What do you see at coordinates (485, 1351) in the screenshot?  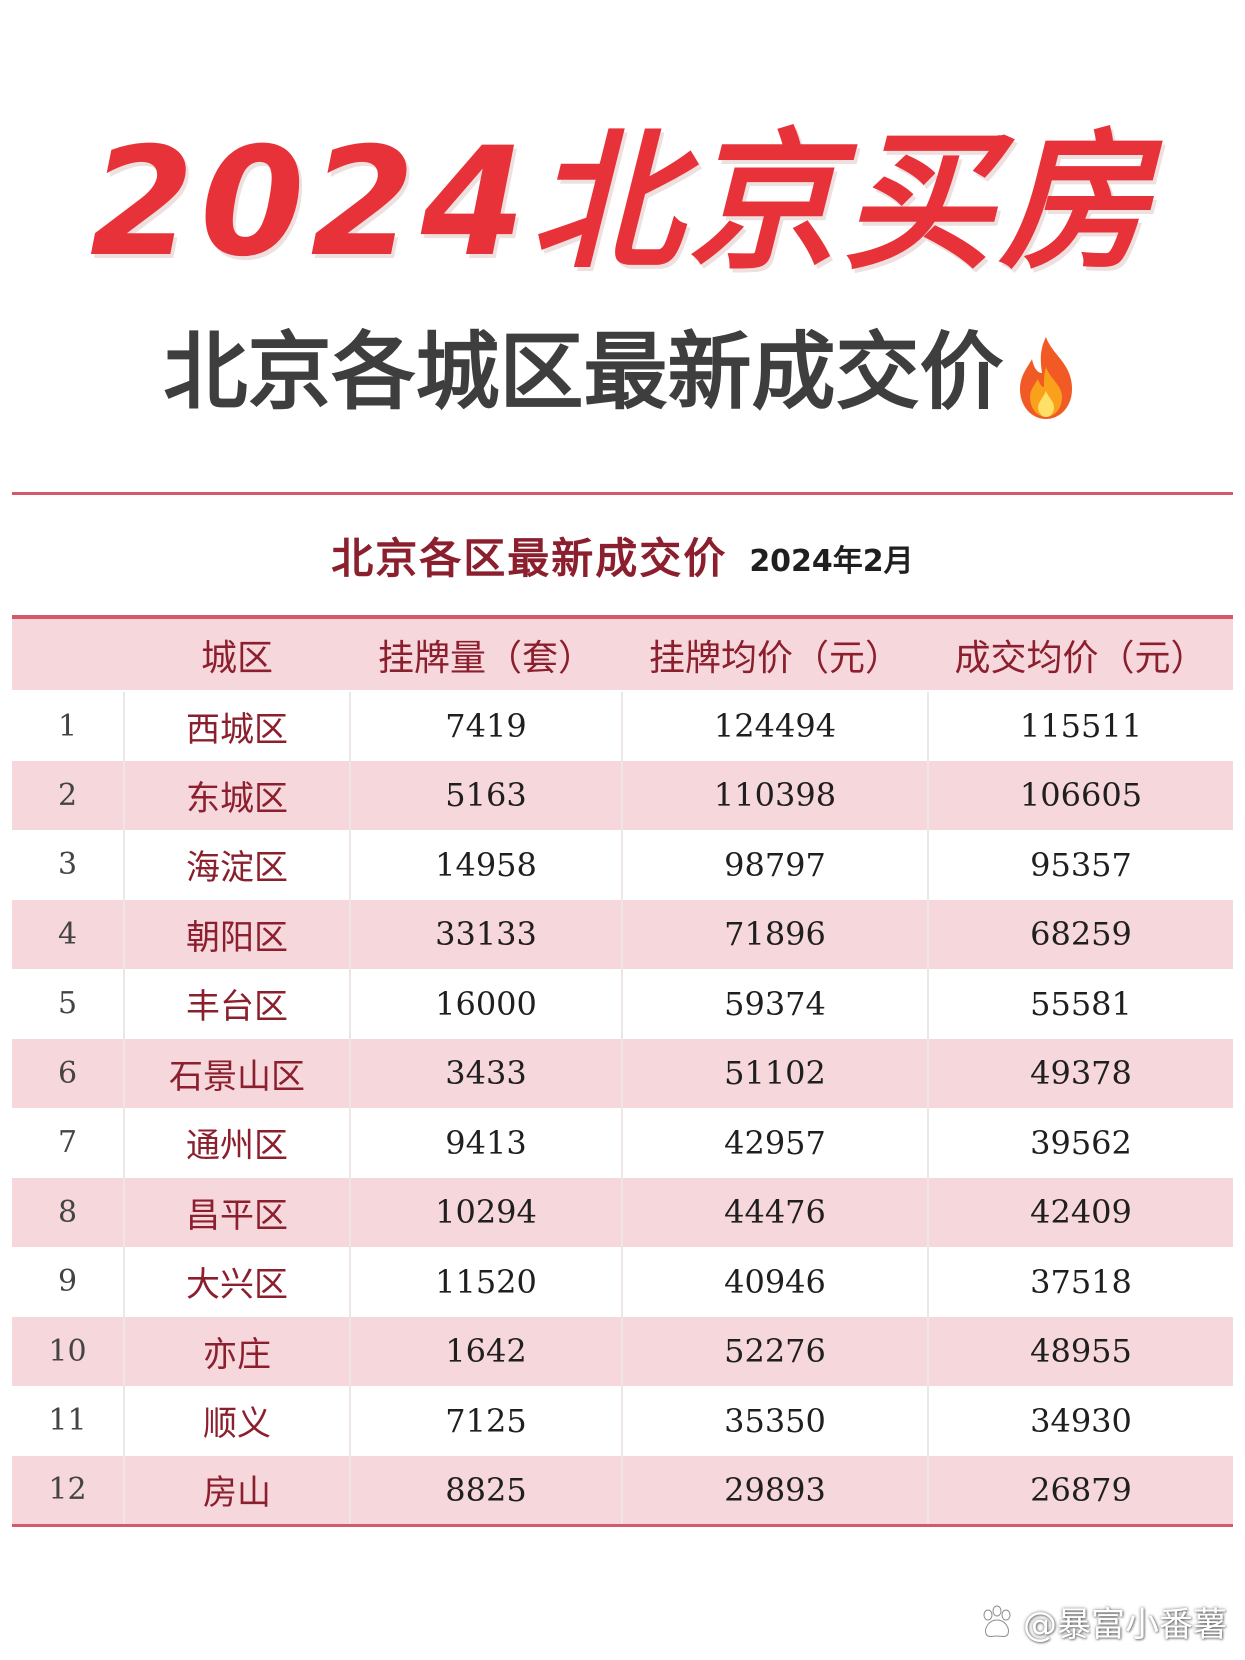 I see `cell-listings: 1642` at bounding box center [485, 1351].